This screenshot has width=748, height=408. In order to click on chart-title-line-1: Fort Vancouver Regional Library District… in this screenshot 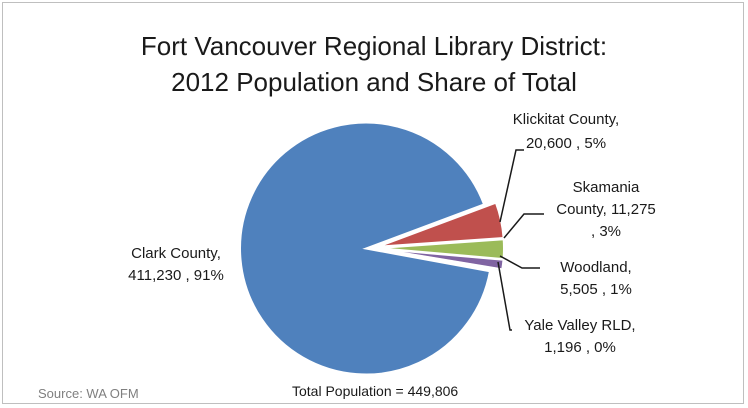, I will do `click(374, 46)`.